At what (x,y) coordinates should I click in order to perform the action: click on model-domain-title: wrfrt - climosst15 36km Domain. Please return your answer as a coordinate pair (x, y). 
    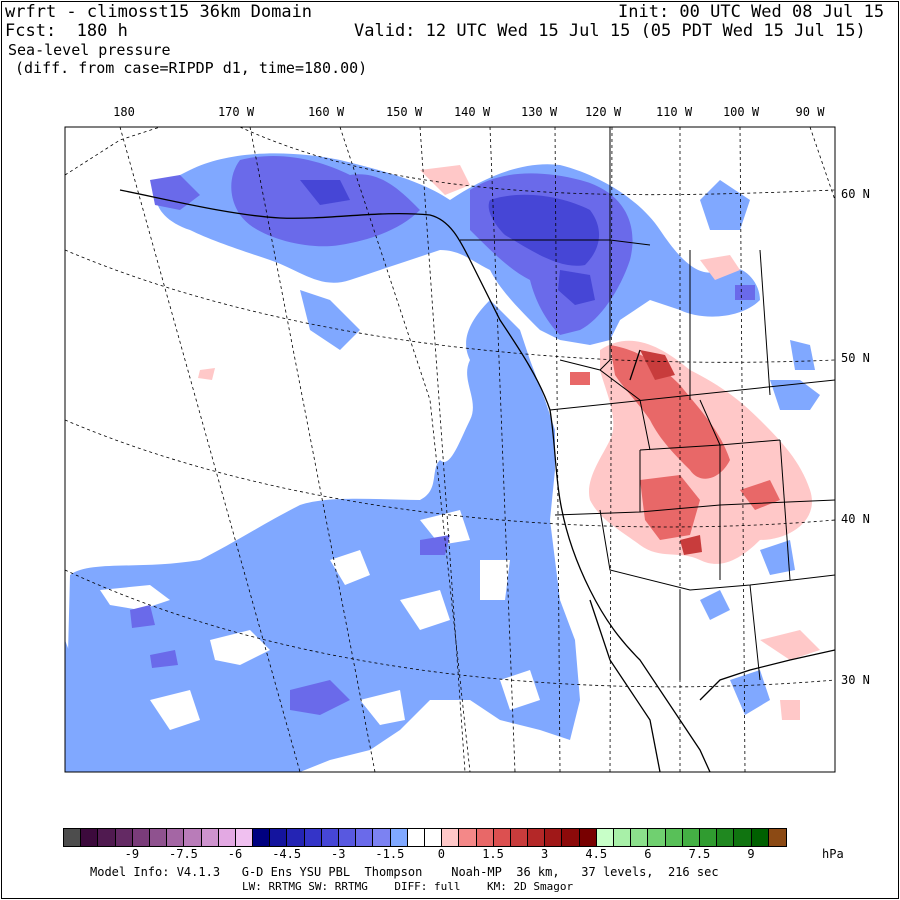
    Looking at the image, I should click on (159, 12).